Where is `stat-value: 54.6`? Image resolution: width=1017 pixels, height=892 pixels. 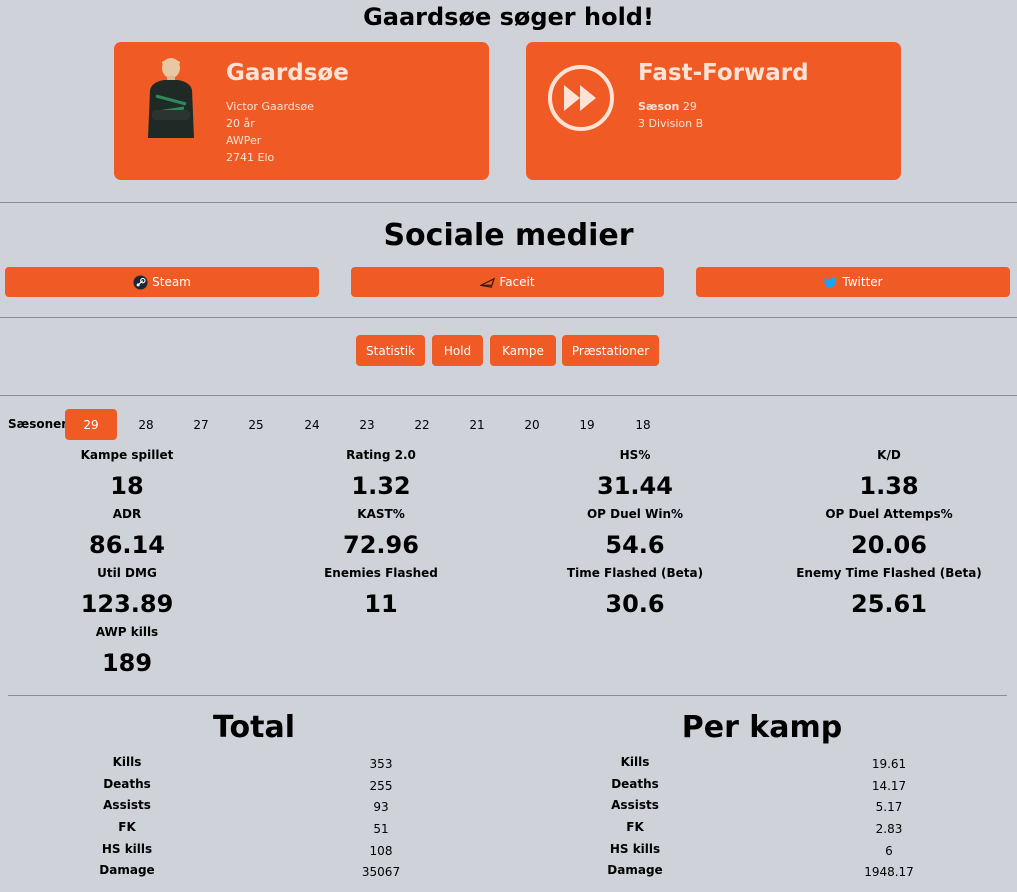 stat-value: 54.6 is located at coordinates (635, 545).